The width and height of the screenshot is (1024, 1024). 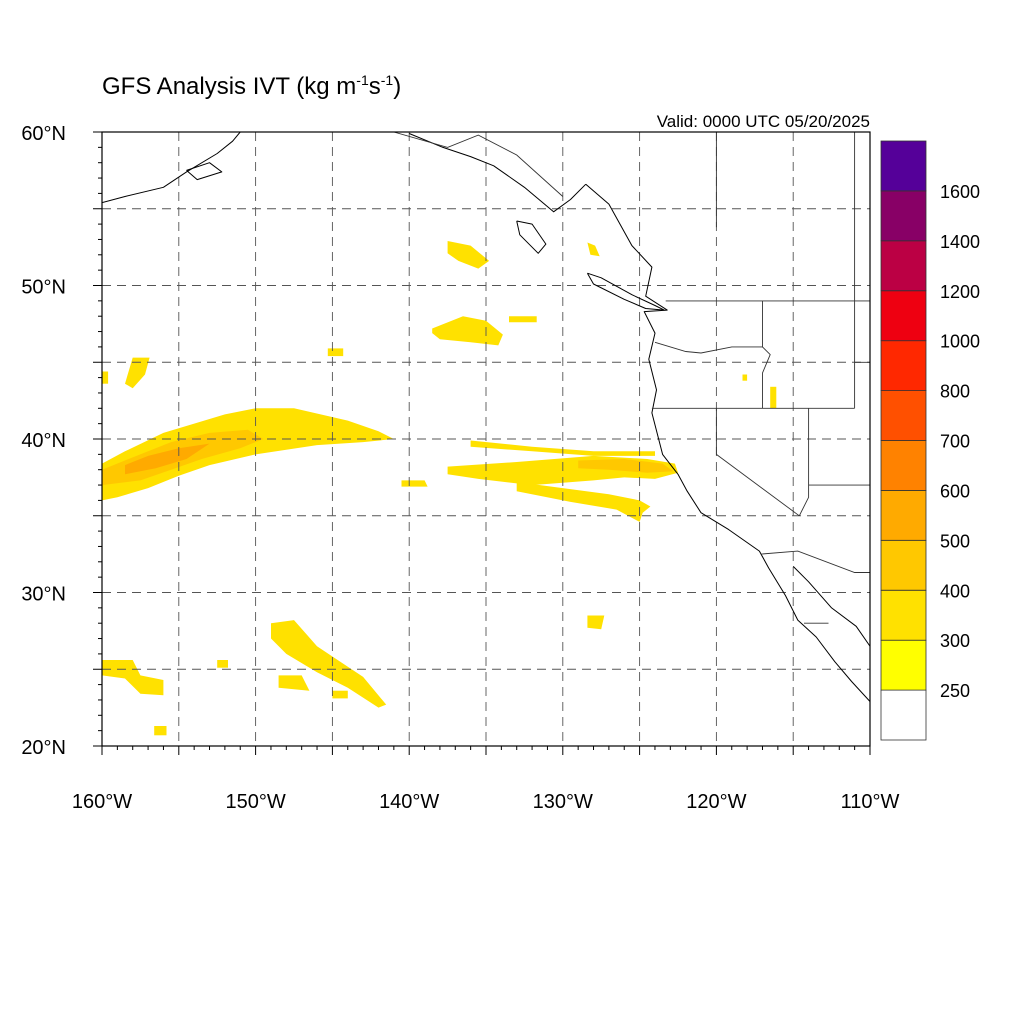 I want to click on ivt-region-ar-to-california-inner, so click(x=626, y=466).